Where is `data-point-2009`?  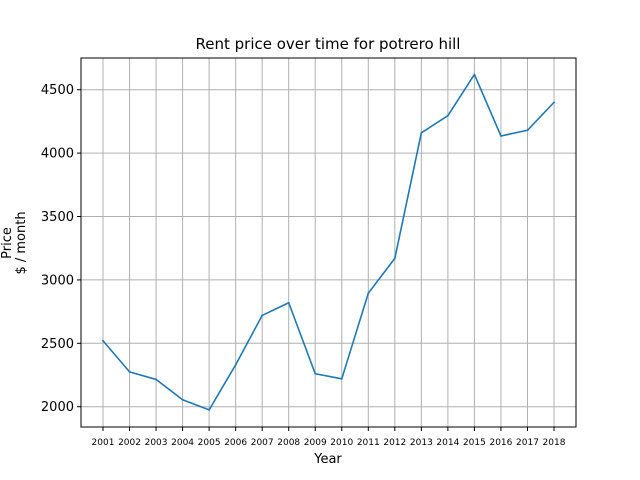 data-point-2009 is located at coordinates (315, 373).